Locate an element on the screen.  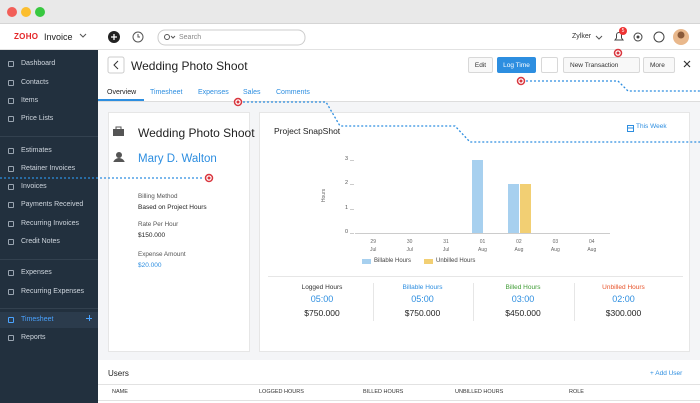
tab: Expenses is located at coordinates (213, 92).